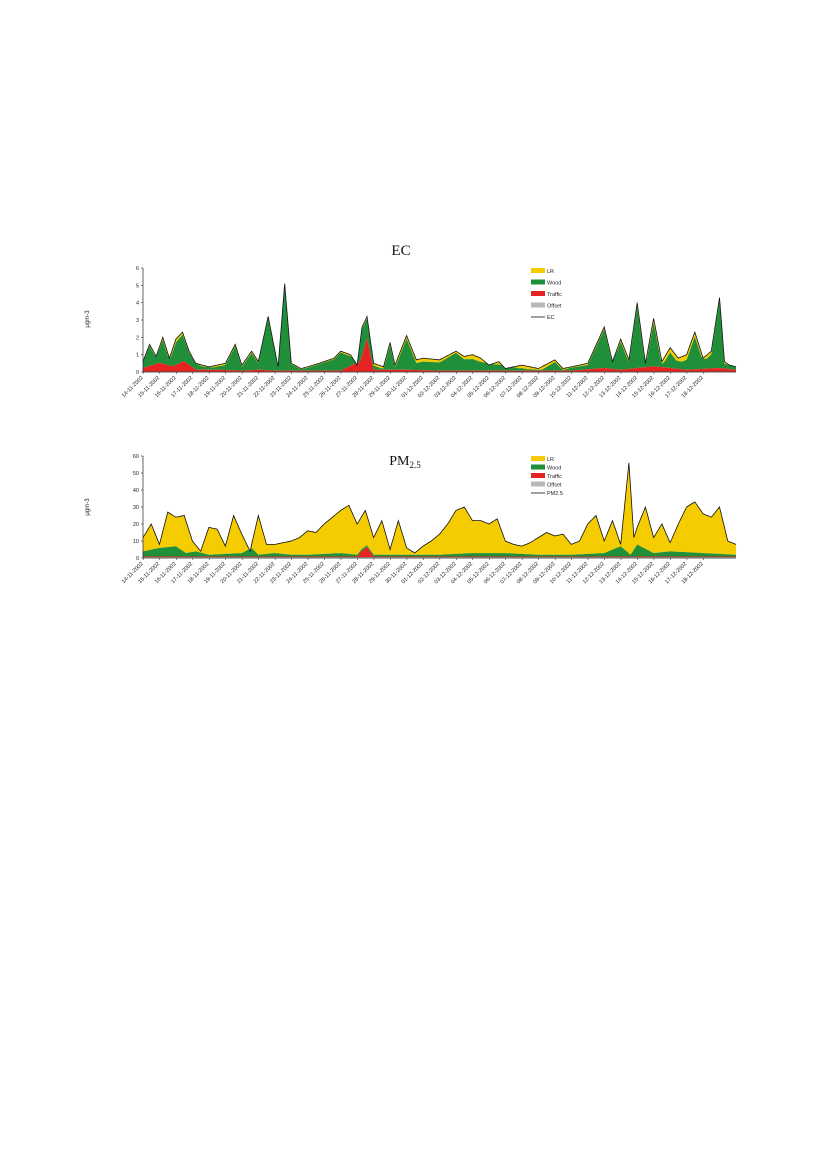 Image resolution: width=827 pixels, height=1169 pixels. What do you see at coordinates (137, 338) in the screenshot?
I see `ec-y-tick-label: 2` at bounding box center [137, 338].